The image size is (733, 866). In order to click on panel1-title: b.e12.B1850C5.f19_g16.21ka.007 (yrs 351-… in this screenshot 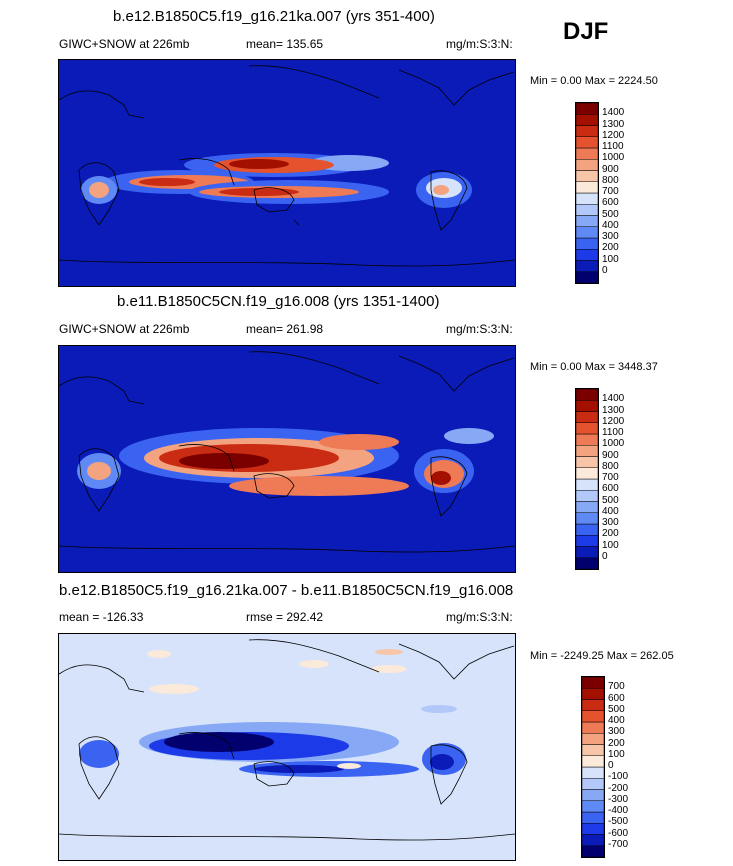, I will do `click(274, 16)`.